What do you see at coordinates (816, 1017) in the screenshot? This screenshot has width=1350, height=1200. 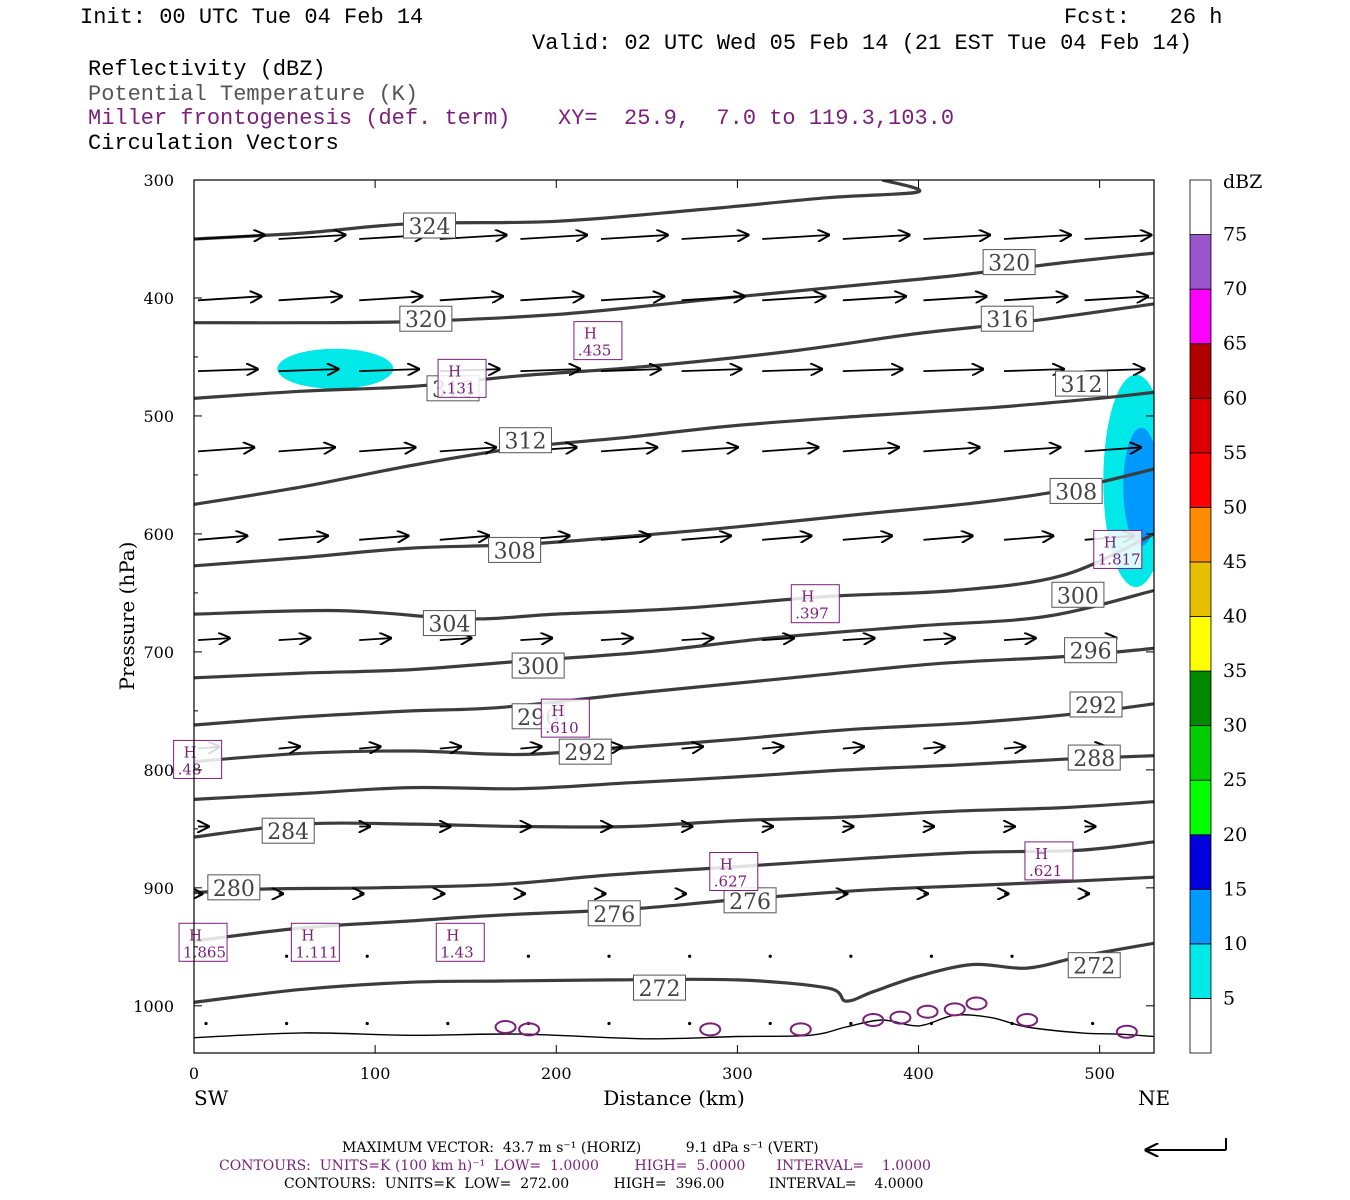 I see `frontogenesis-layer` at bounding box center [816, 1017].